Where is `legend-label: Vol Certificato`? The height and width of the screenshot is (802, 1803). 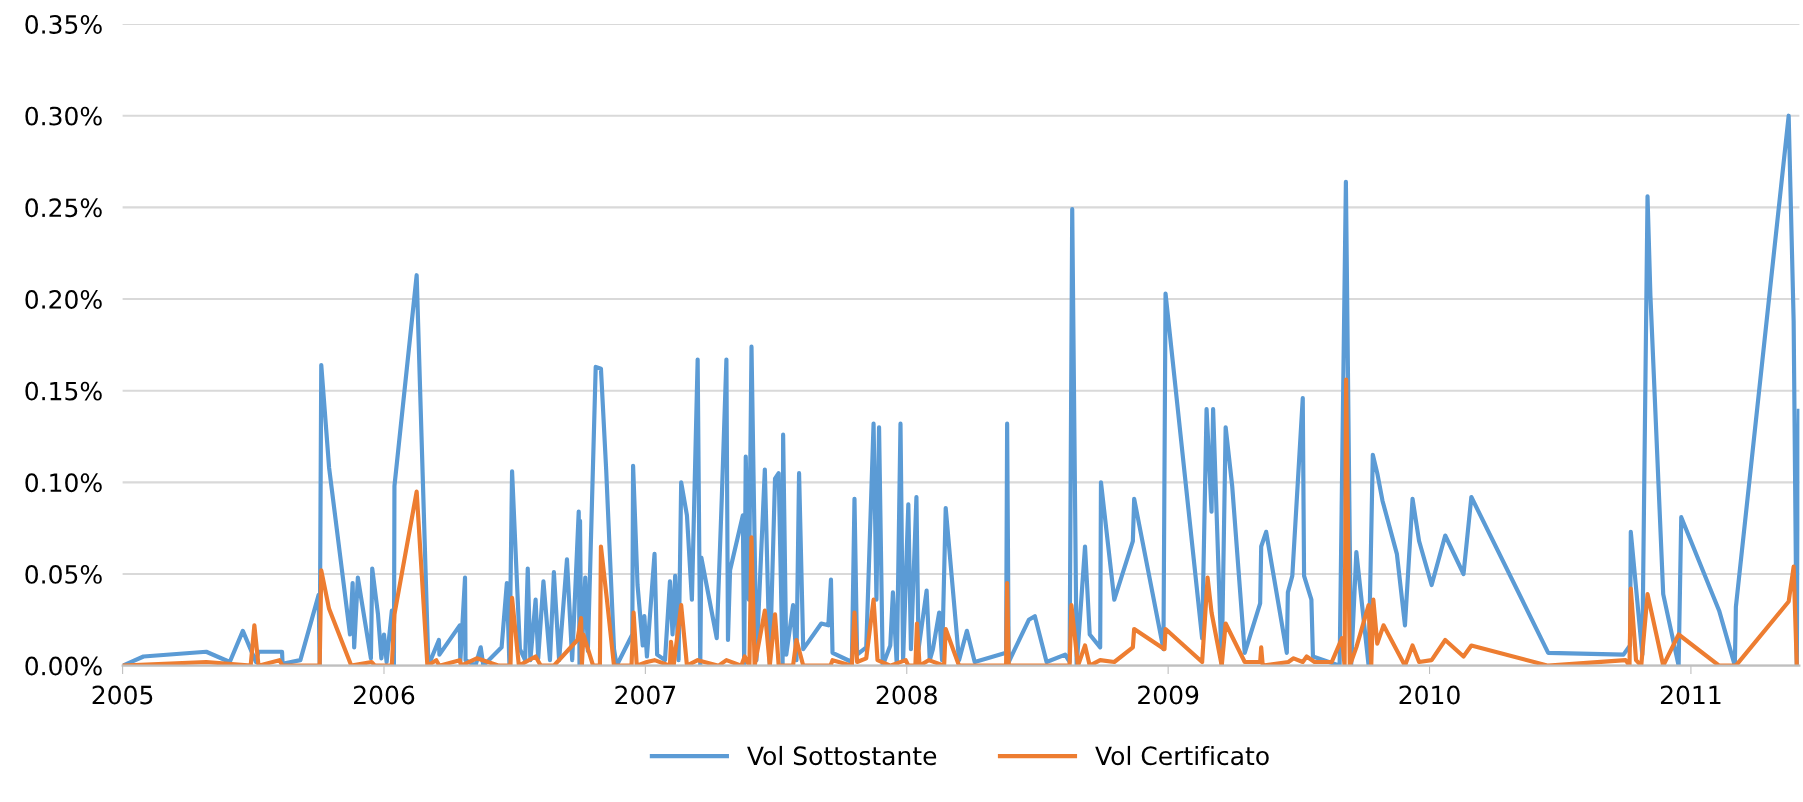
legend-label: Vol Certificato is located at coordinates (1182, 755).